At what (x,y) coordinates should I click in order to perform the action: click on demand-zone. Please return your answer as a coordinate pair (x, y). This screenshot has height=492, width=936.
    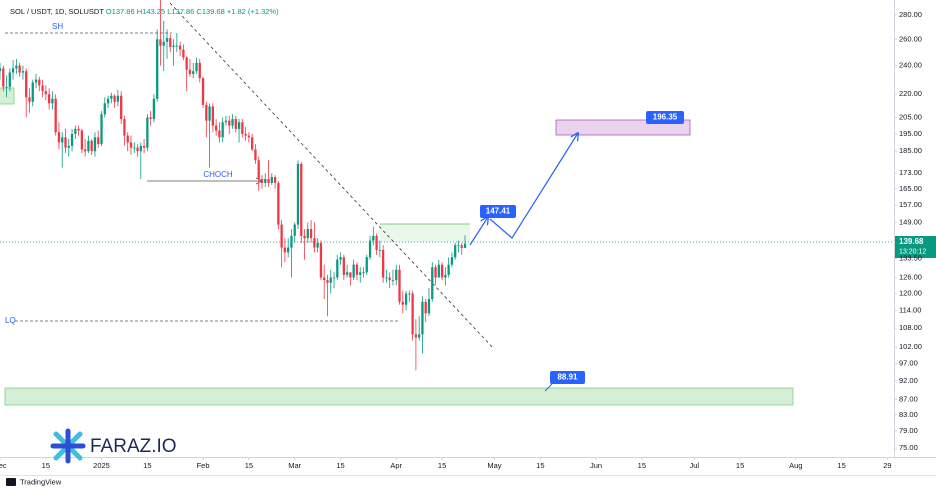
    Looking at the image, I should click on (399, 396).